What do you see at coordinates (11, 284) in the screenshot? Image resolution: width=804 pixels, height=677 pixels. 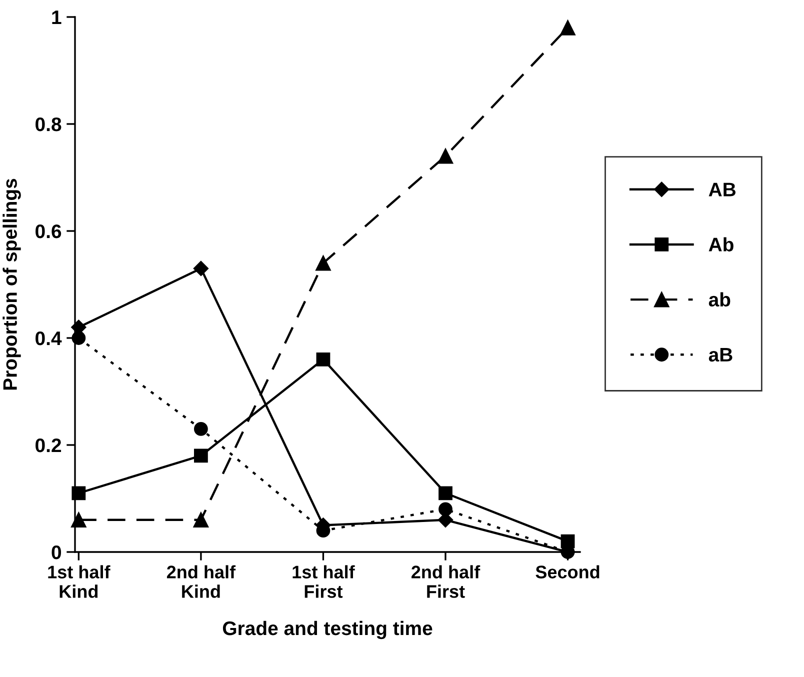 I see `y-axis-title: Proportion of spellings` at bounding box center [11, 284].